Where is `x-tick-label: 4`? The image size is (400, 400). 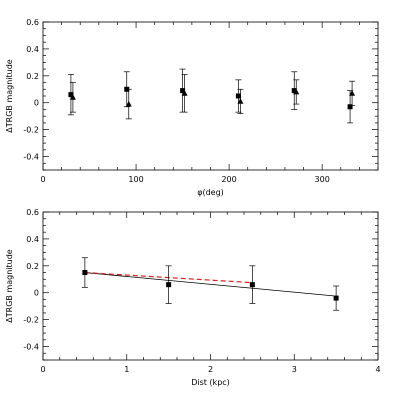
x-tick-label: 4 is located at coordinates (377, 369).